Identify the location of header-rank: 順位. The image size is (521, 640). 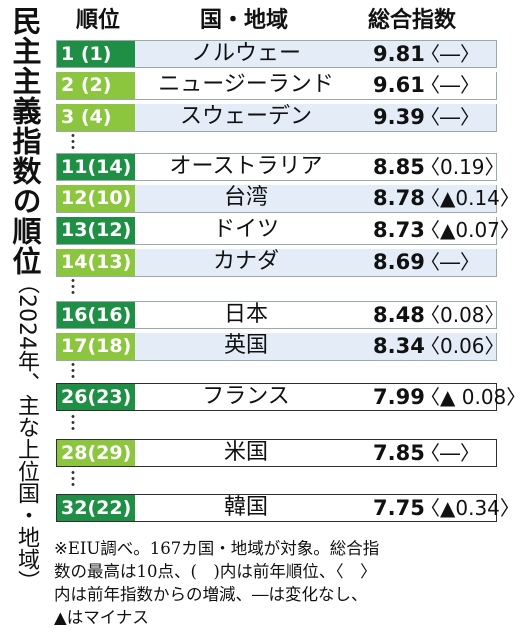
(98, 20).